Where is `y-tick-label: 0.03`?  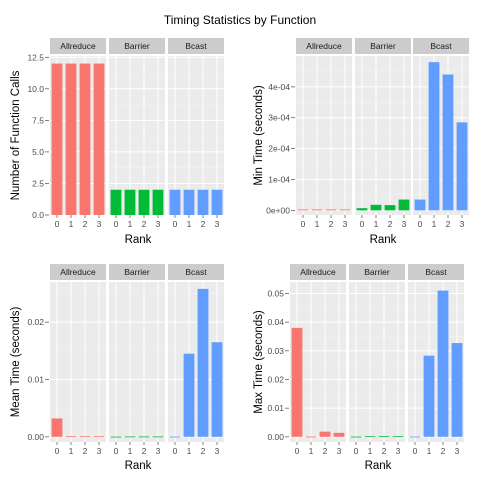
y-tick-label: 0.03 is located at coordinates (275, 351).